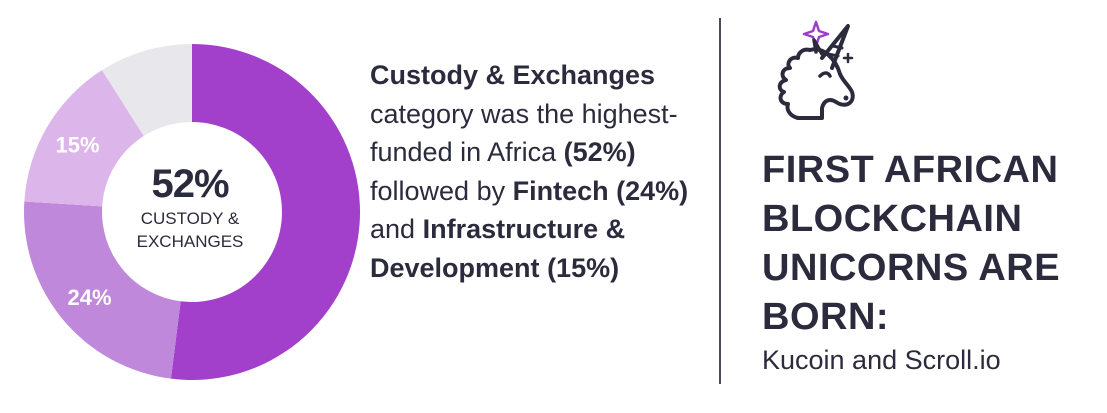 This screenshot has height=413, width=1107. Describe the element at coordinates (393, 229) in the screenshot. I see `desc-and: and` at that location.